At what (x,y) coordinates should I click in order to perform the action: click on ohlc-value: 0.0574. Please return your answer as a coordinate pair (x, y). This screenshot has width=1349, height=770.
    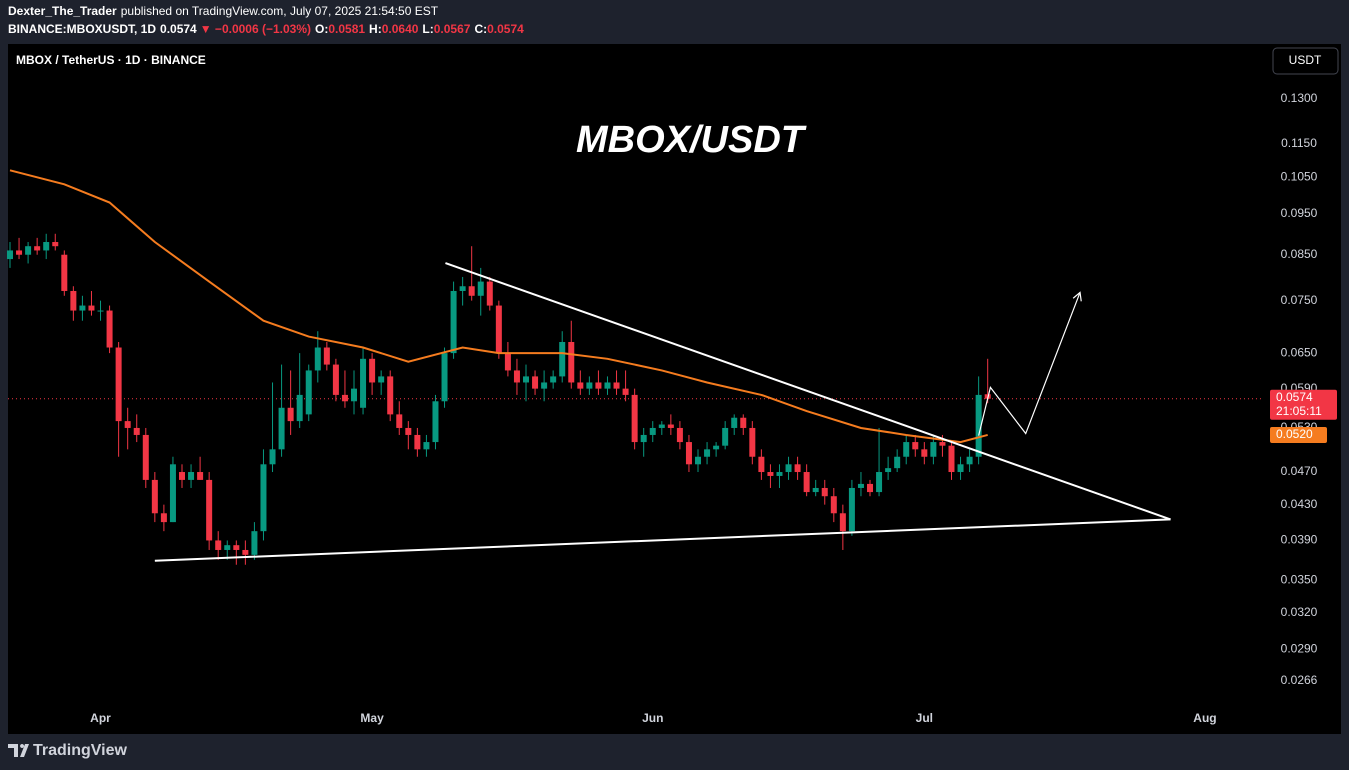
    Looking at the image, I should click on (505, 29).